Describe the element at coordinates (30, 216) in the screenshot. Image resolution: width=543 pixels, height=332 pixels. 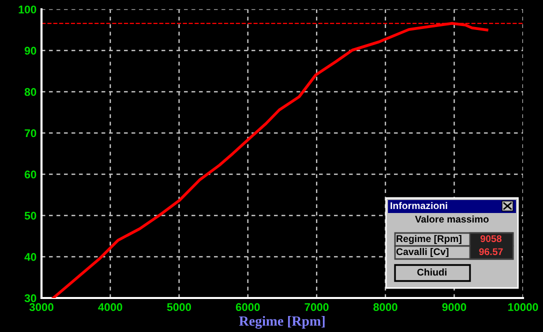
I see `y-tick-label: 50` at that location.